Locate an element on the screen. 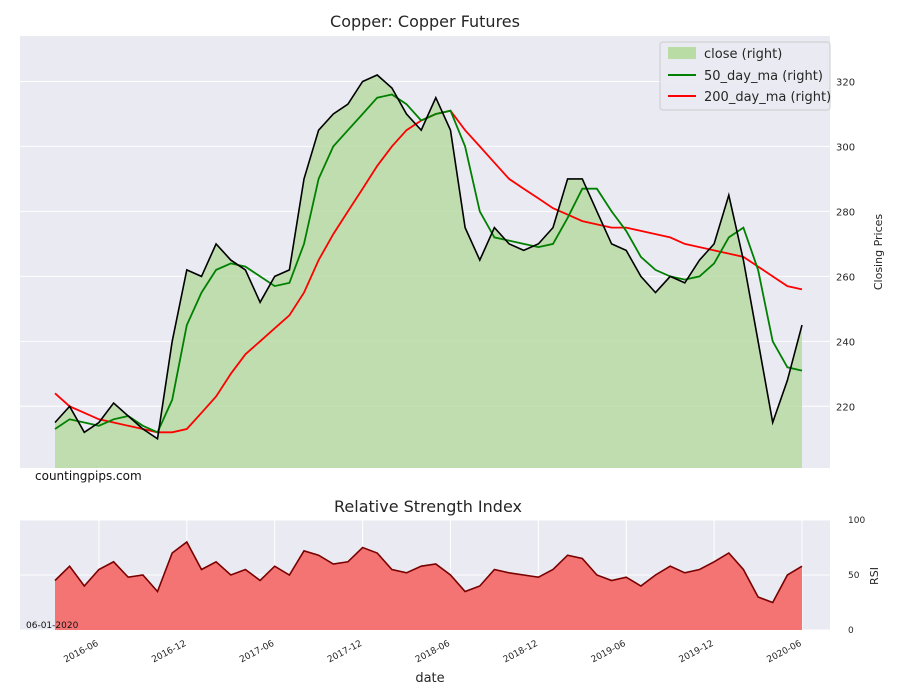 This screenshot has width=900, height=700. x-tick-label: 2016-12 is located at coordinates (169, 652).